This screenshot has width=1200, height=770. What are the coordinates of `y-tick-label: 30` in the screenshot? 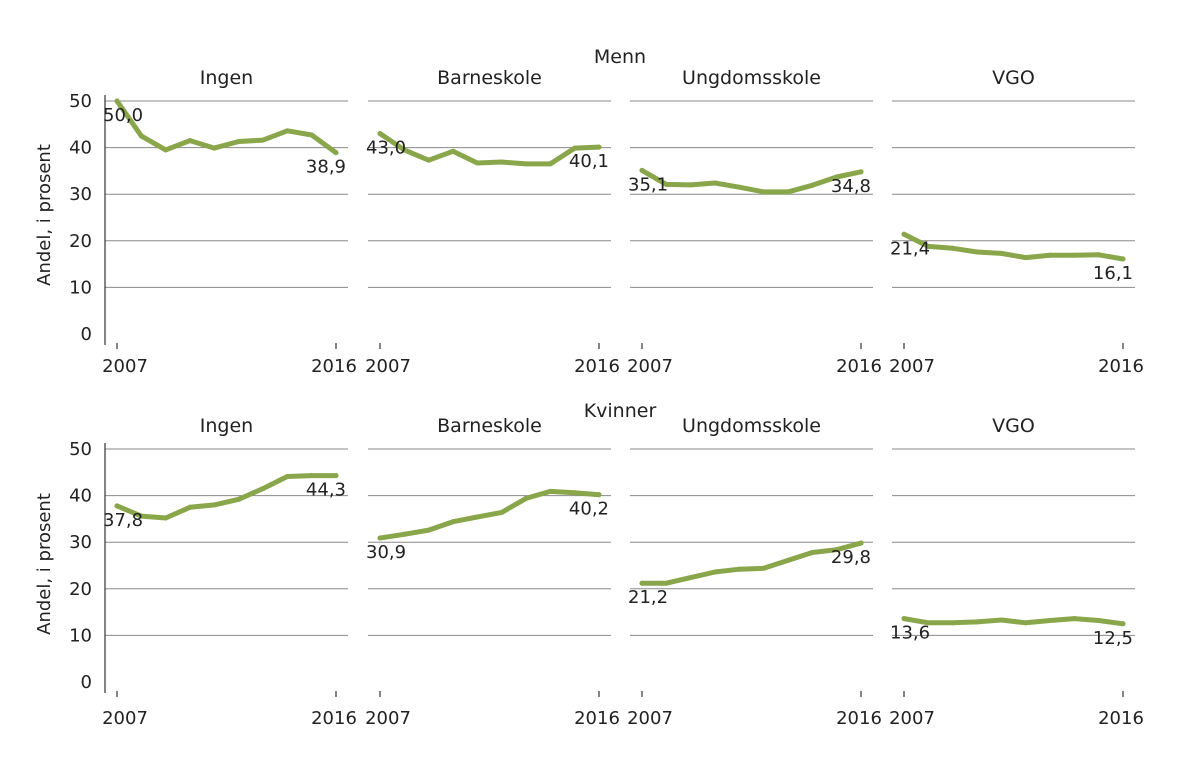 It's located at (80, 194).